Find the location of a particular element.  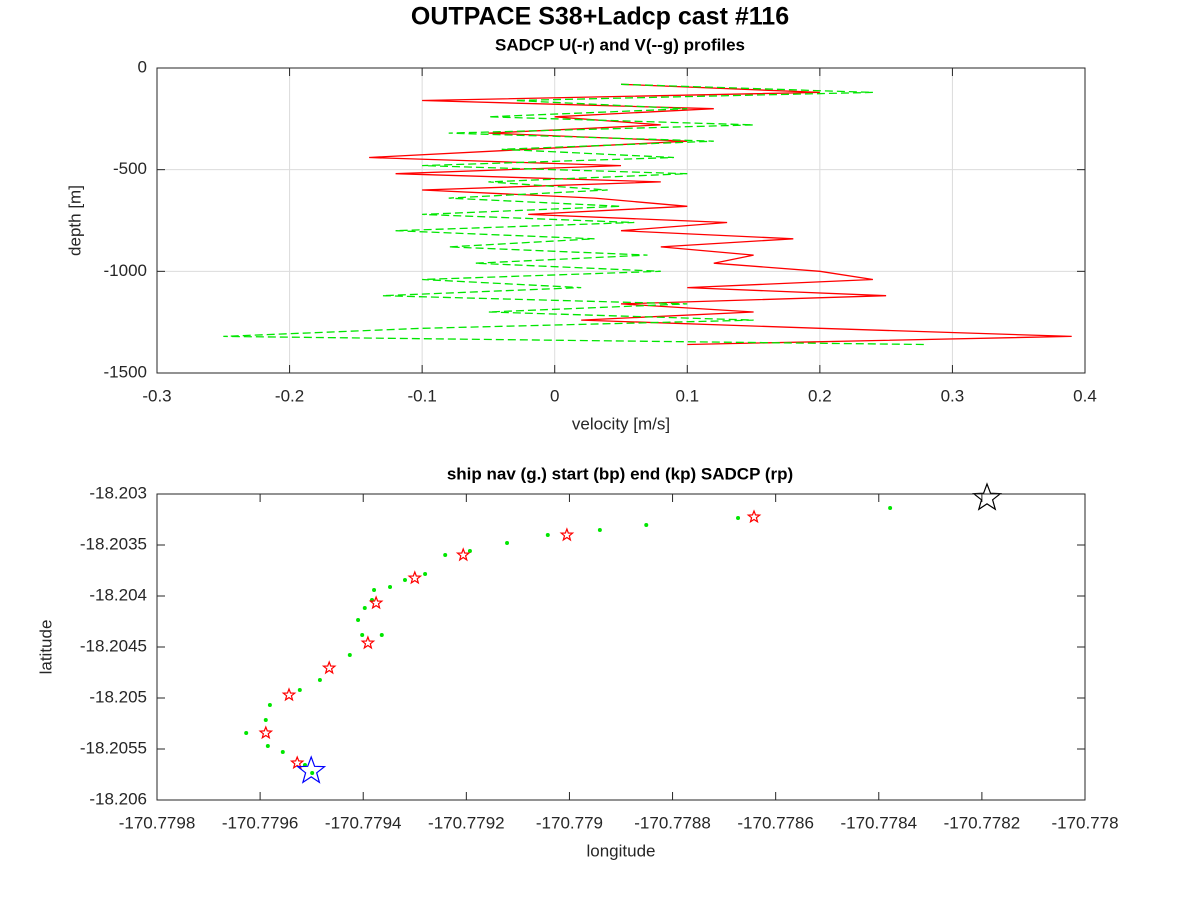

chart-subtitle: SADCP U(-r) and V(--g) profiles is located at coordinates (620, 44).